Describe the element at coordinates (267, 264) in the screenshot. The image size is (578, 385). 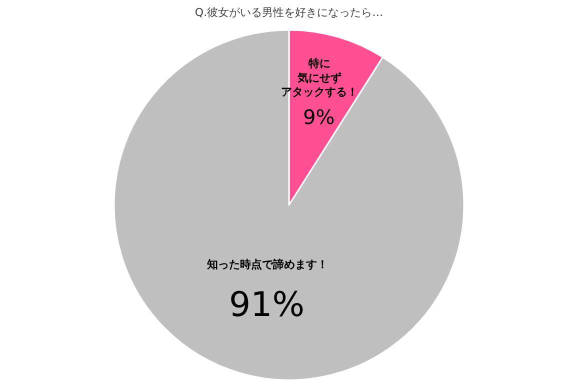
I see `slice-label: 知った時点で諦めます！` at that location.